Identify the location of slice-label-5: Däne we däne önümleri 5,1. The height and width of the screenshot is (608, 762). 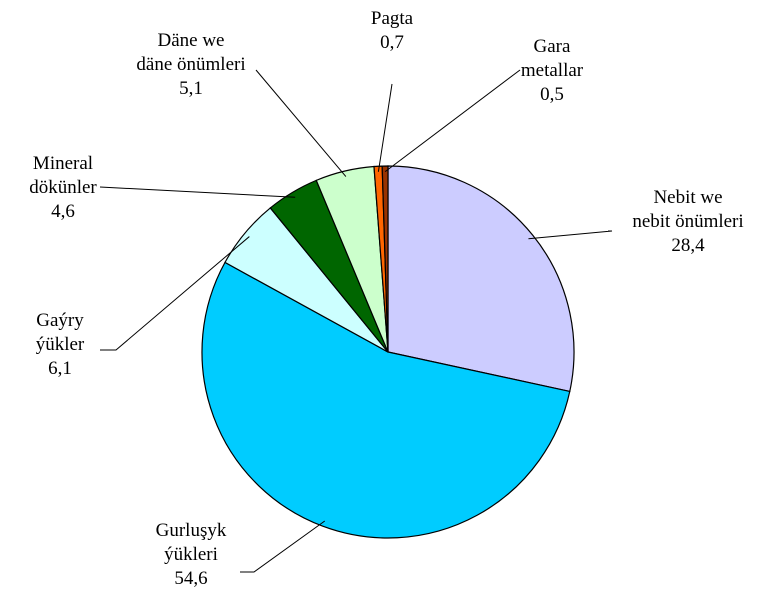
(190, 64).